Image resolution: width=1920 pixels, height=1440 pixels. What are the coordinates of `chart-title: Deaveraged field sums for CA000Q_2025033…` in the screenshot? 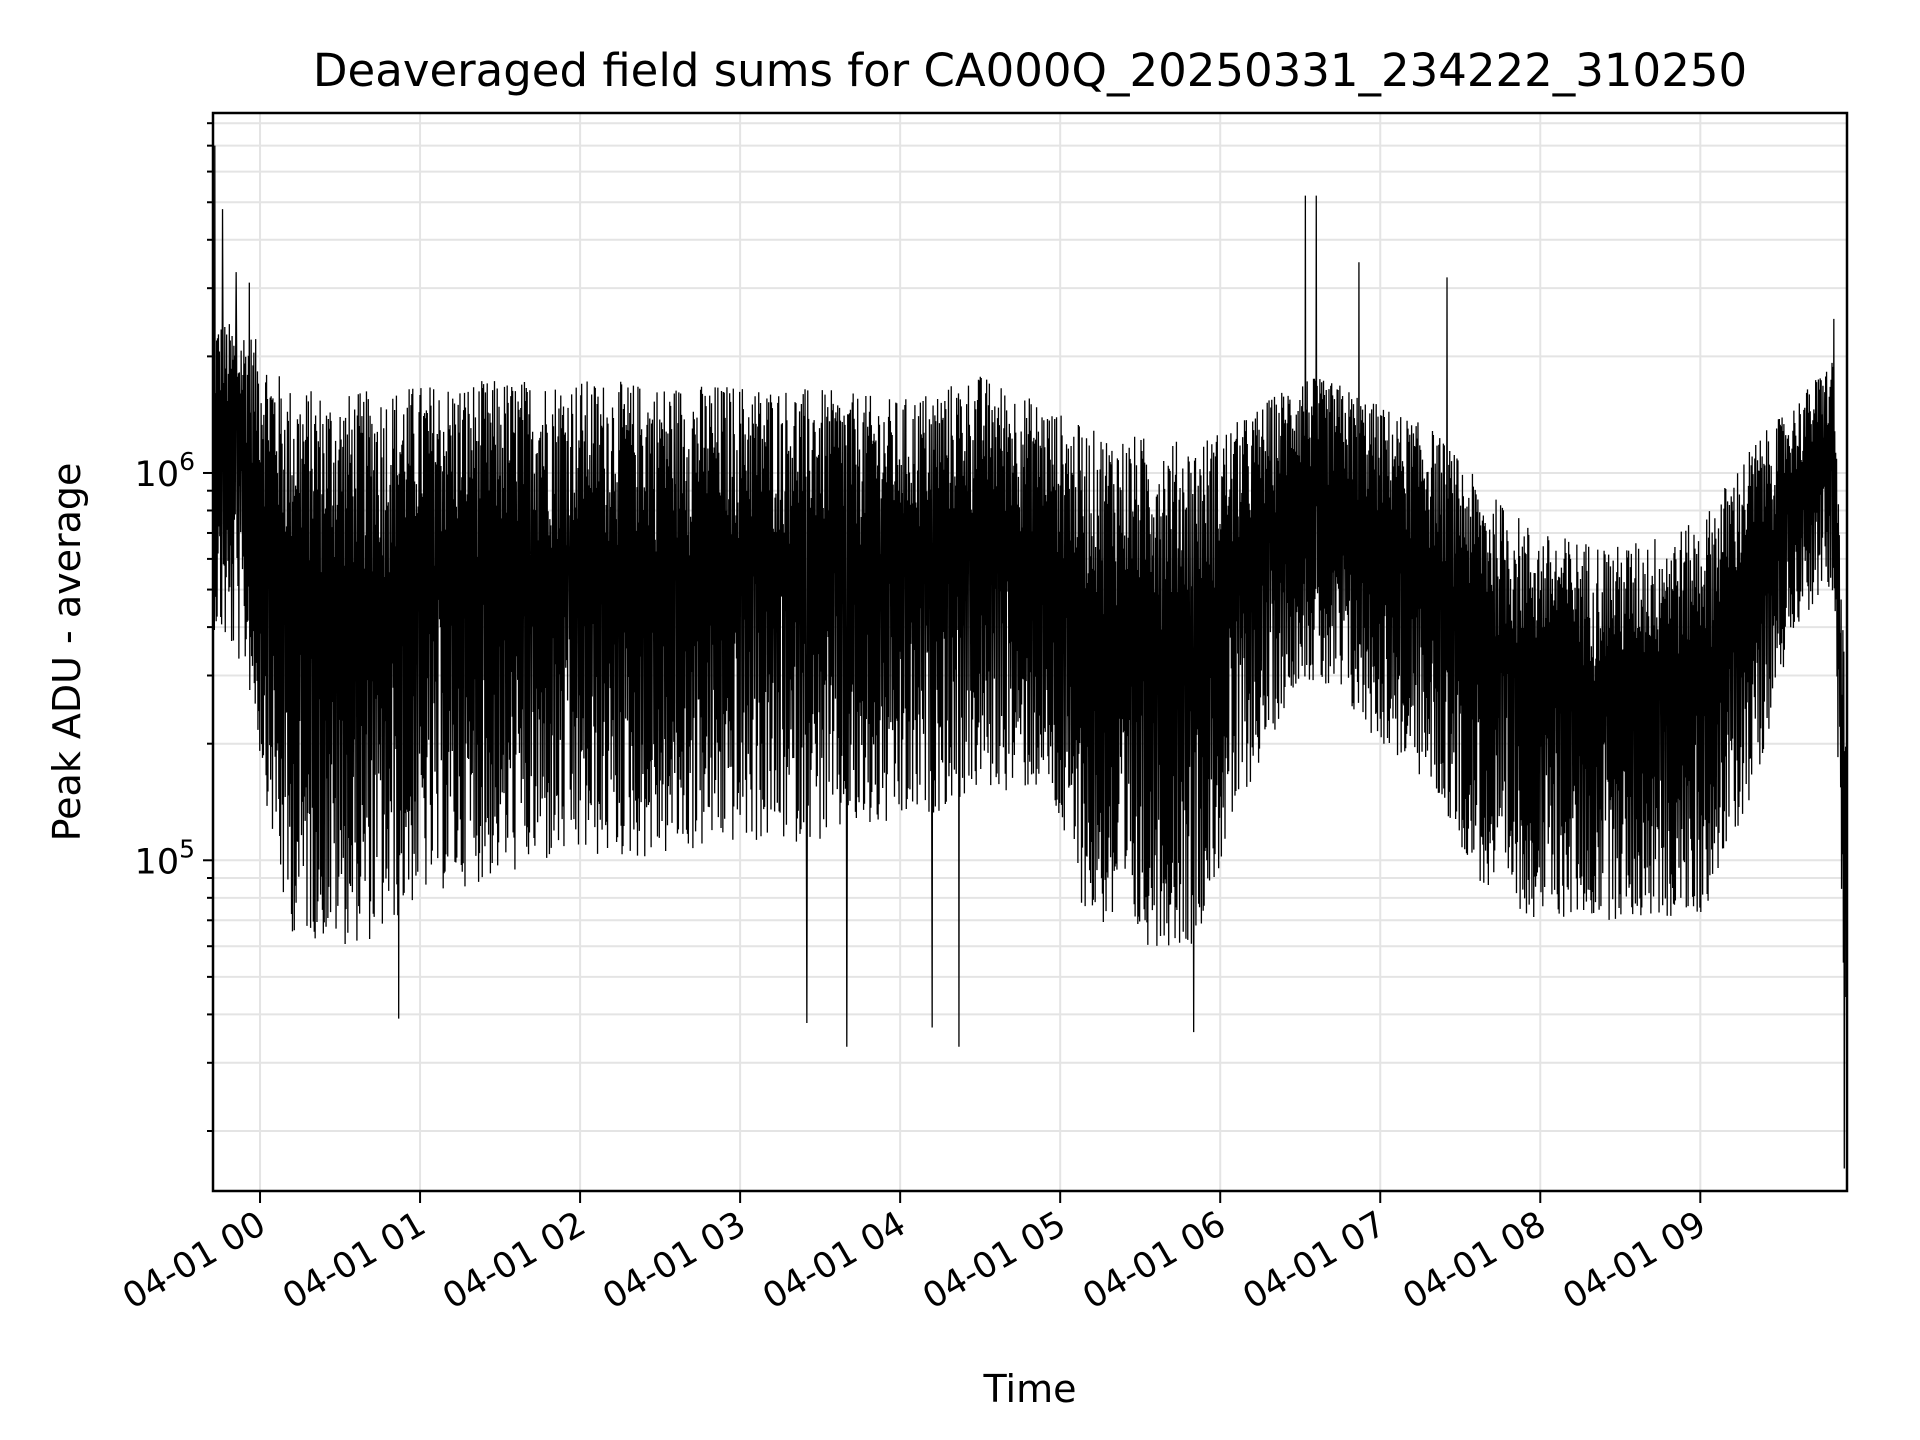 It's located at (1030, 70).